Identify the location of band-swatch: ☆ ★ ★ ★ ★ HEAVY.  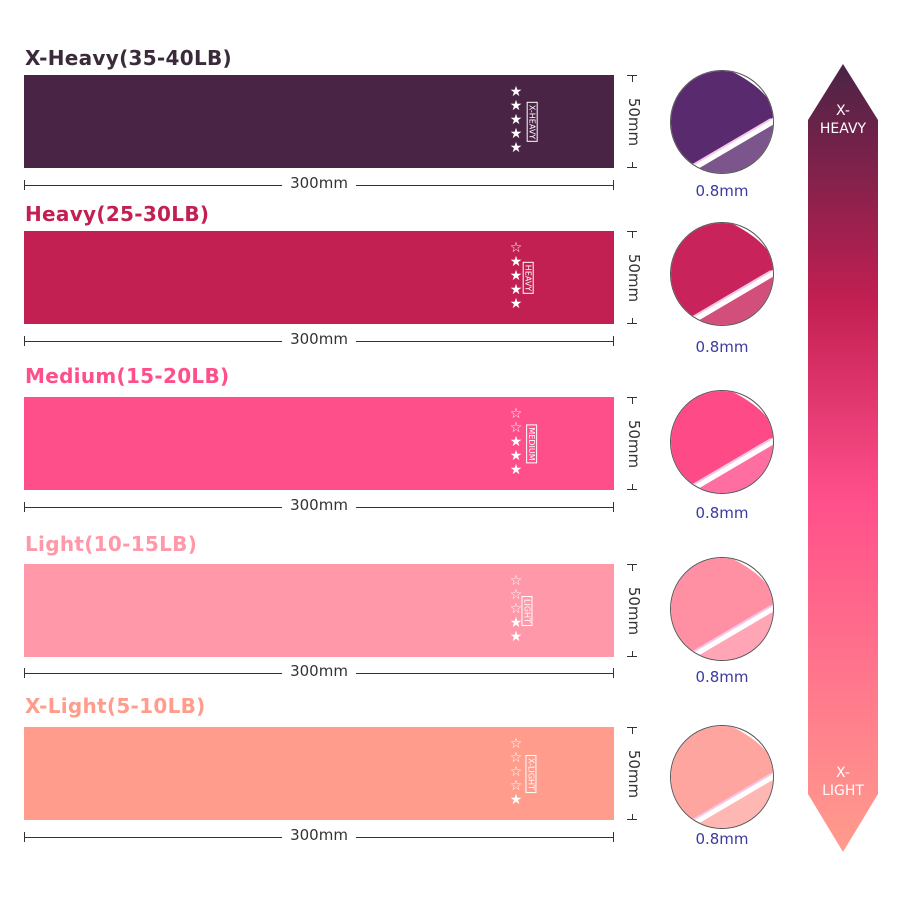
(319, 277).